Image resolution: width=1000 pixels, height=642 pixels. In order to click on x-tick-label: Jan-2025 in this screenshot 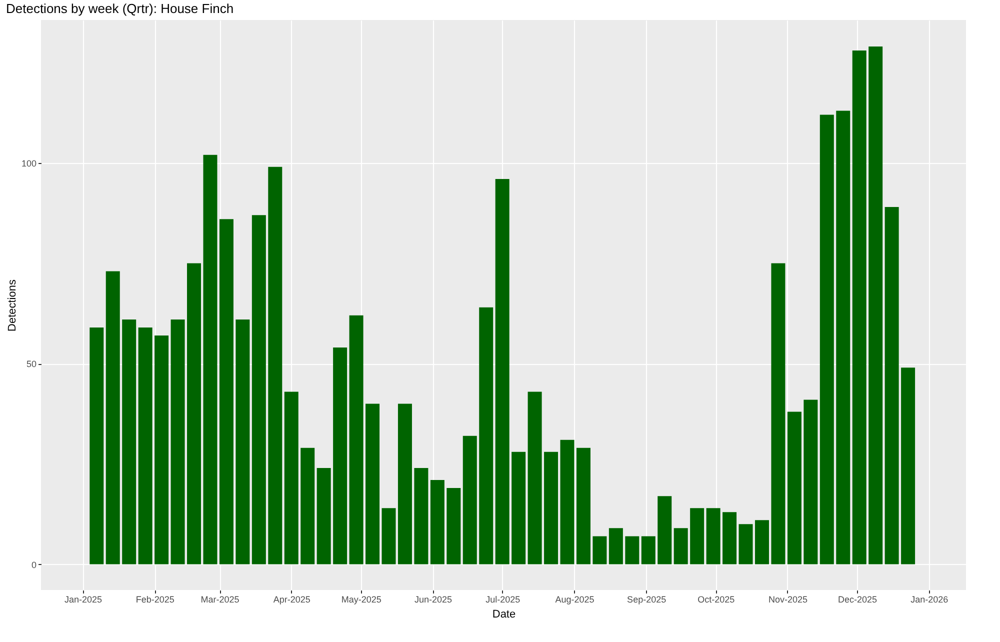, I will do `click(83, 599)`.